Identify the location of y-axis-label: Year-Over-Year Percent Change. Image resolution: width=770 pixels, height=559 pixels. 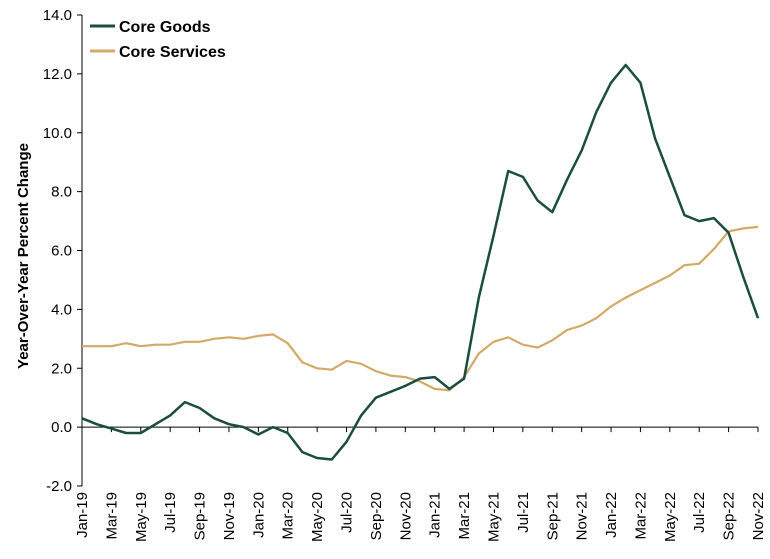
(23, 256).